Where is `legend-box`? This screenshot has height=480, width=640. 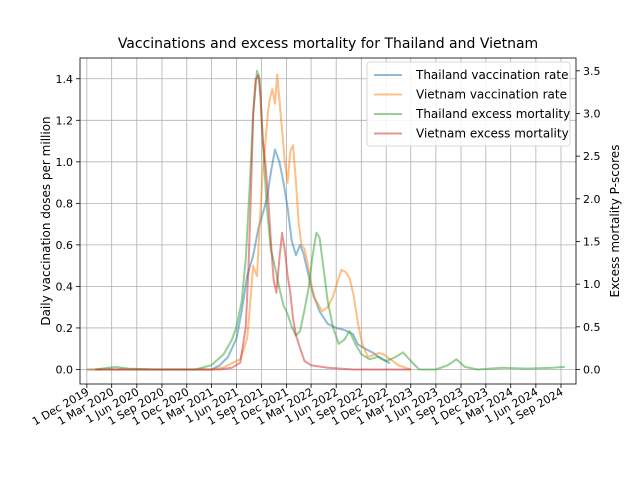 legend-box is located at coordinates (468, 104).